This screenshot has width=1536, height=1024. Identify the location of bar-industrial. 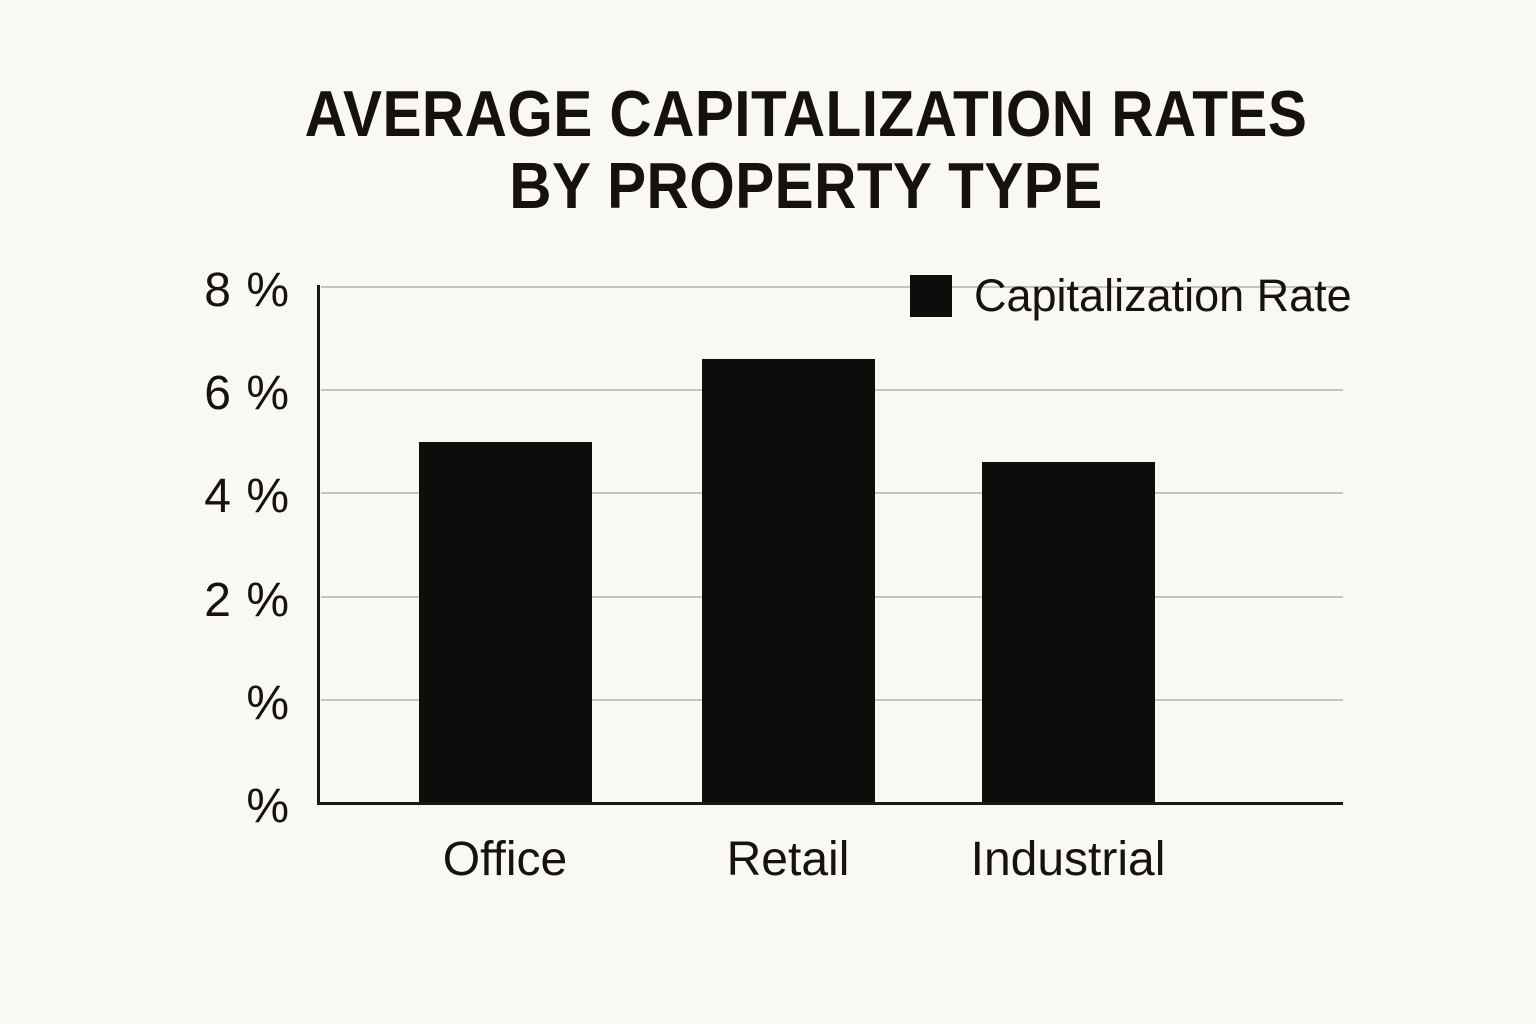
(1068, 633).